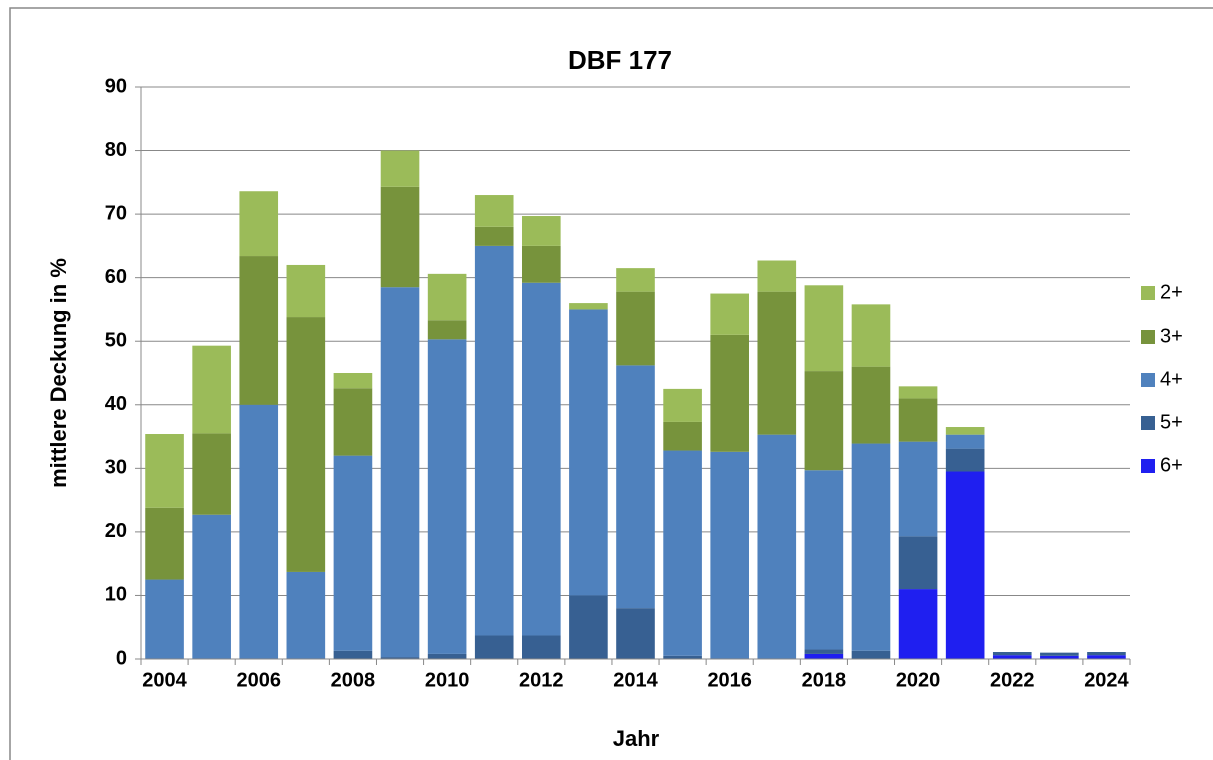 The height and width of the screenshot is (760, 1213). Describe the element at coordinates (116, 341) in the screenshot. I see `y-tick-label: 50` at that location.